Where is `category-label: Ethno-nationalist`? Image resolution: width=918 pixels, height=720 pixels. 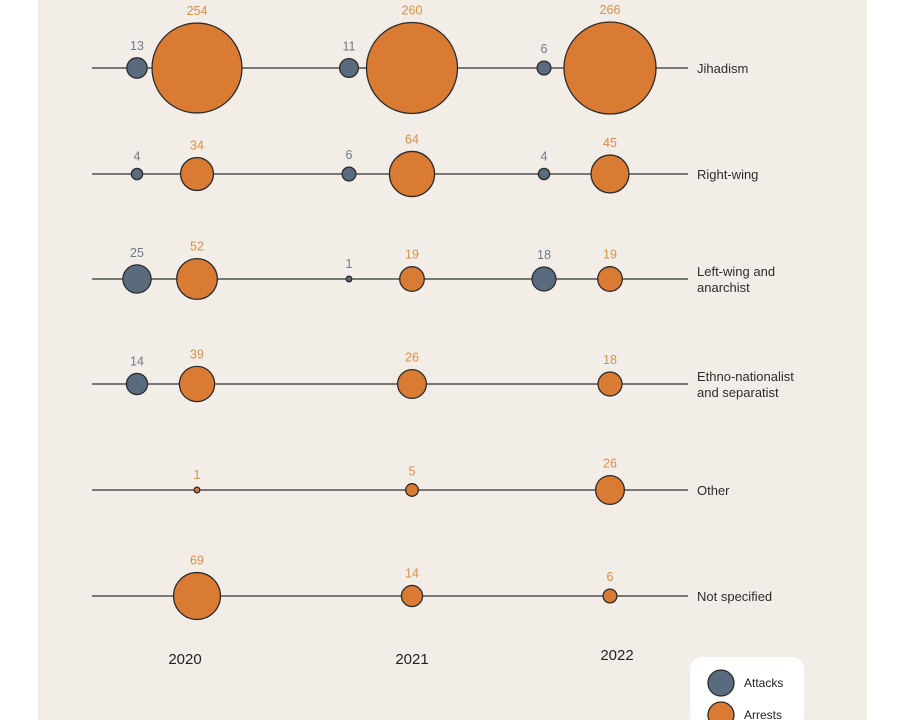 category-label: Ethno-nationalist is located at coordinates (745, 376).